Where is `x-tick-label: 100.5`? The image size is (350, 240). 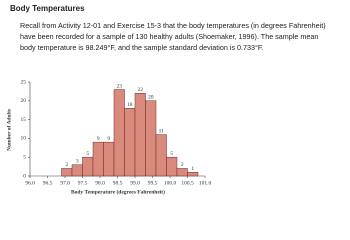 x-tick-label: 100.5 is located at coordinates (187, 183).